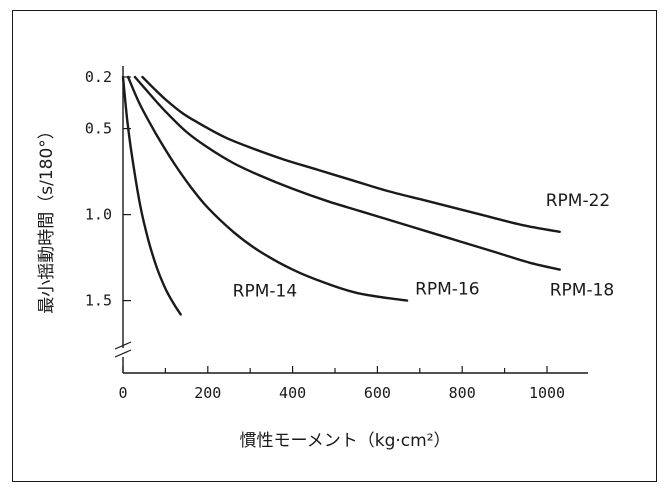 The image size is (667, 490). I want to click on y-tick-label: 0.2, so click(98, 77).